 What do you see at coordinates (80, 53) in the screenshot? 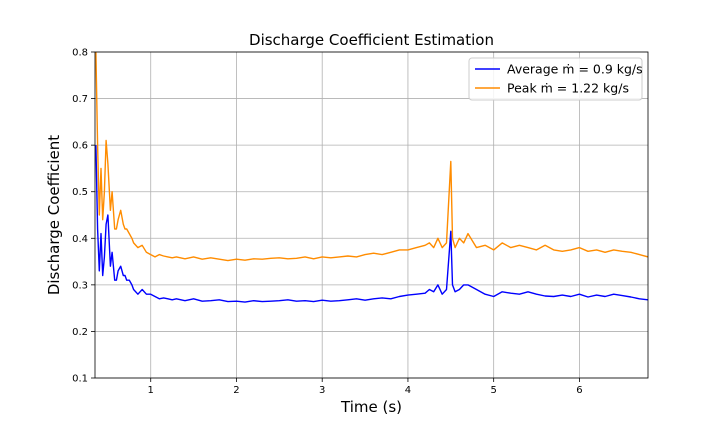
I see `y-tick-label-7: 0.8` at bounding box center [80, 53].